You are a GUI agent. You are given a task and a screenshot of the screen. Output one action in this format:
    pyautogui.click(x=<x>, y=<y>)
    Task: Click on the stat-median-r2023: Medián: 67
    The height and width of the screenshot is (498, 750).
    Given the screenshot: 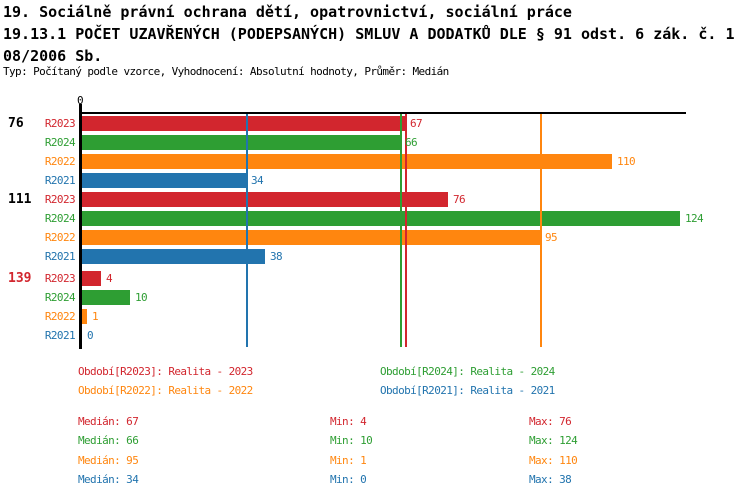 What is the action you would take?
    pyautogui.click(x=108, y=421)
    